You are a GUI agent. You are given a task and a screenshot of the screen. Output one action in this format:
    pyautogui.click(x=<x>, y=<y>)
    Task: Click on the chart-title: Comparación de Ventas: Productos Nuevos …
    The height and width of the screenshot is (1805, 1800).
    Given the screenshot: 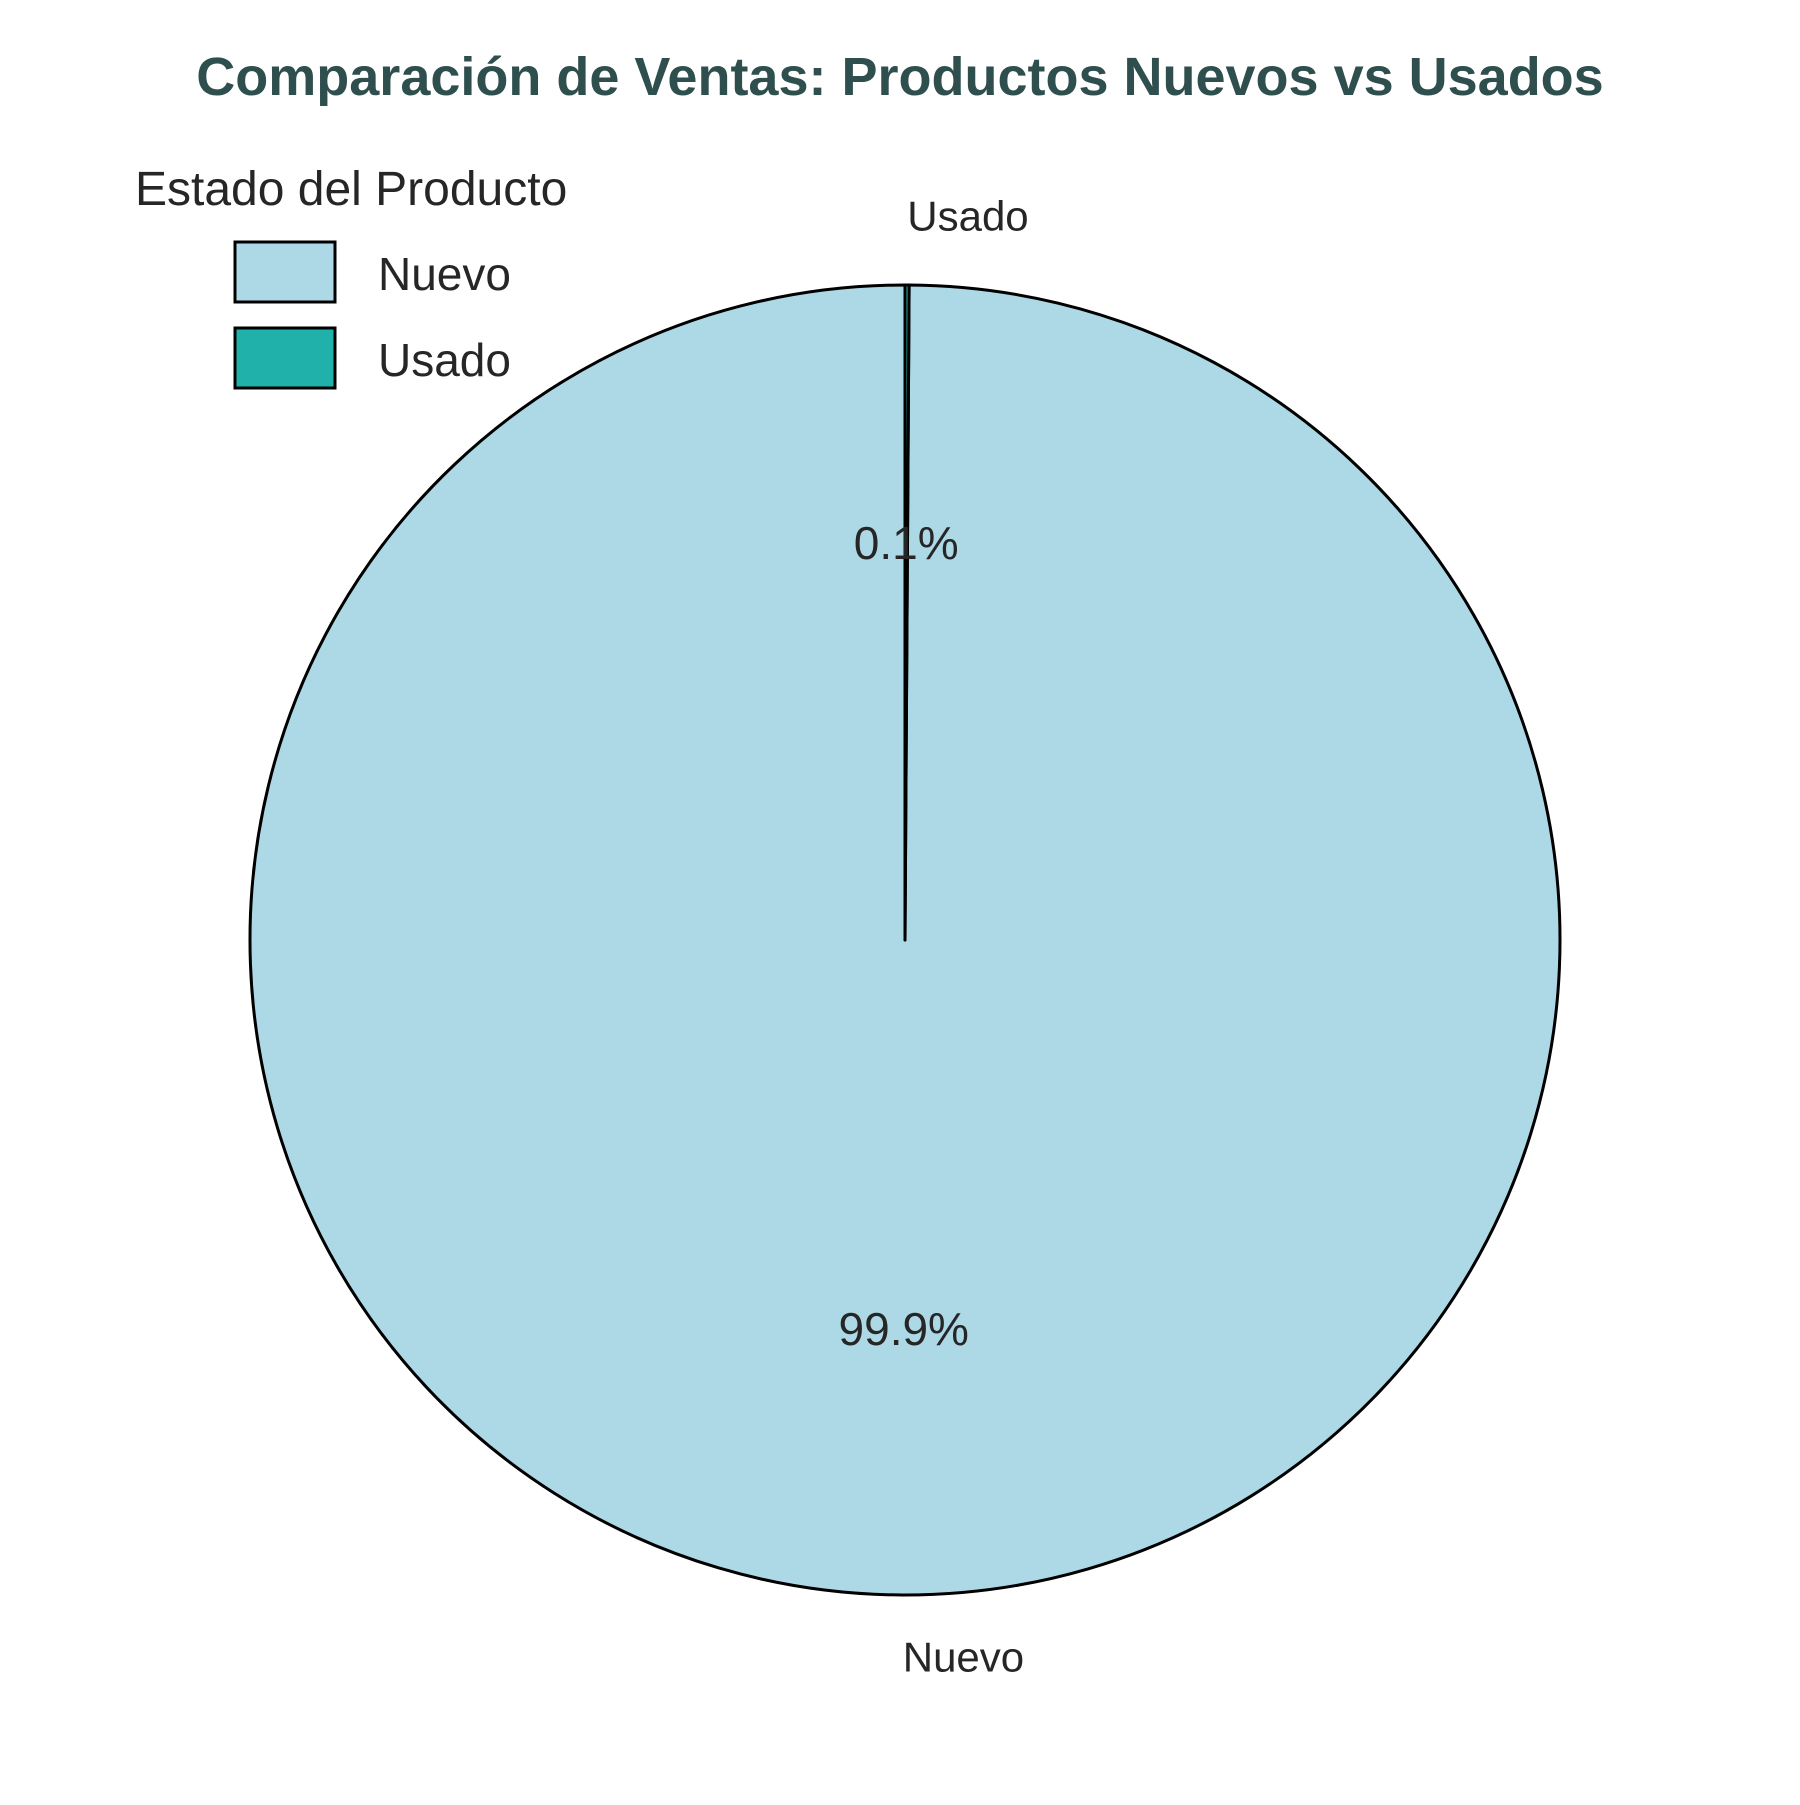 What is the action you would take?
    pyautogui.click(x=899, y=77)
    